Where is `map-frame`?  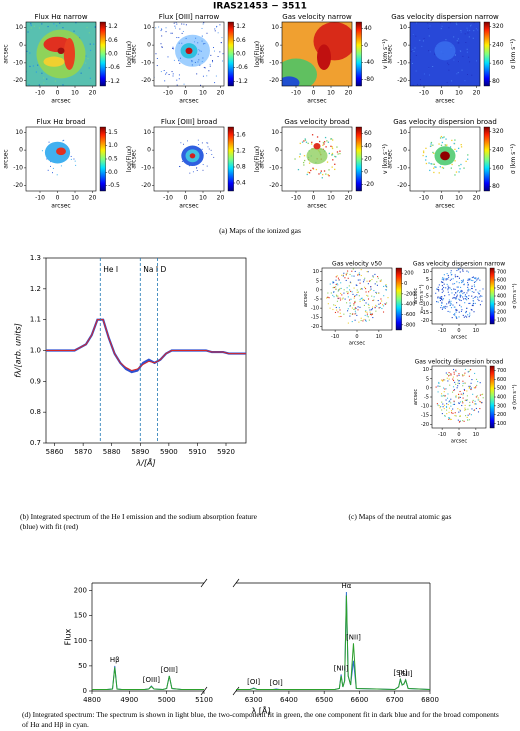 map-frame is located at coordinates (317, 54).